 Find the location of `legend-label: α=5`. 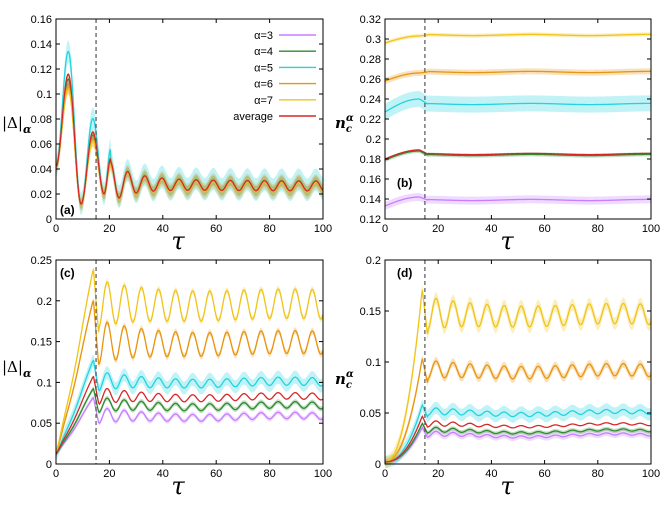

legend-label: α=5 is located at coordinates (263, 68).